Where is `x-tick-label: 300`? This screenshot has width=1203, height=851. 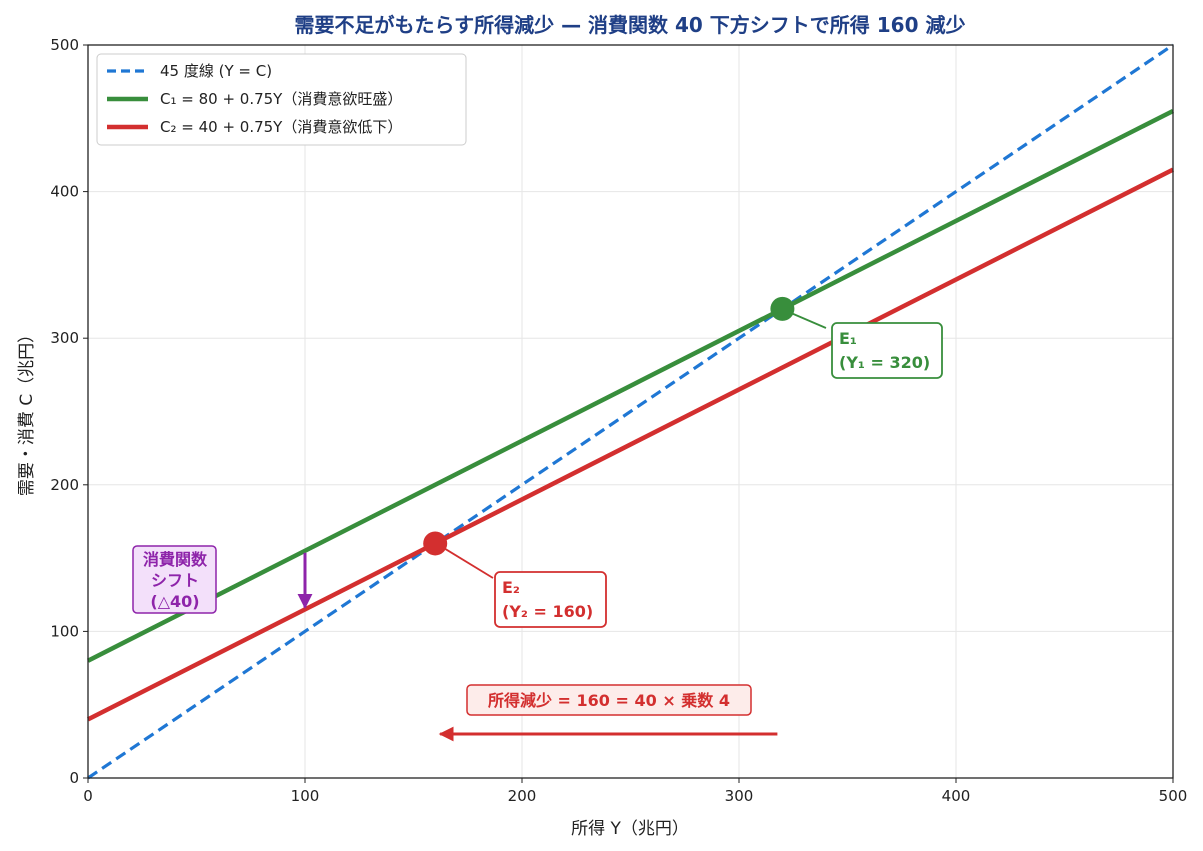
x-tick-label: 300 is located at coordinates (739, 796).